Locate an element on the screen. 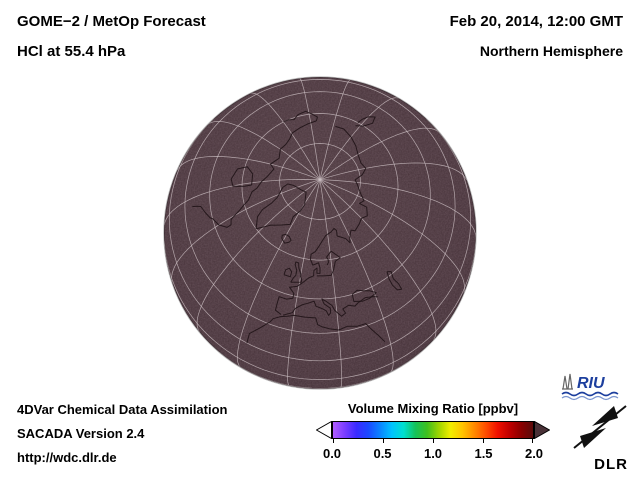 The height and width of the screenshot is (480, 640). product-title: GOME−2 / MetOp Forecast is located at coordinates (111, 21).